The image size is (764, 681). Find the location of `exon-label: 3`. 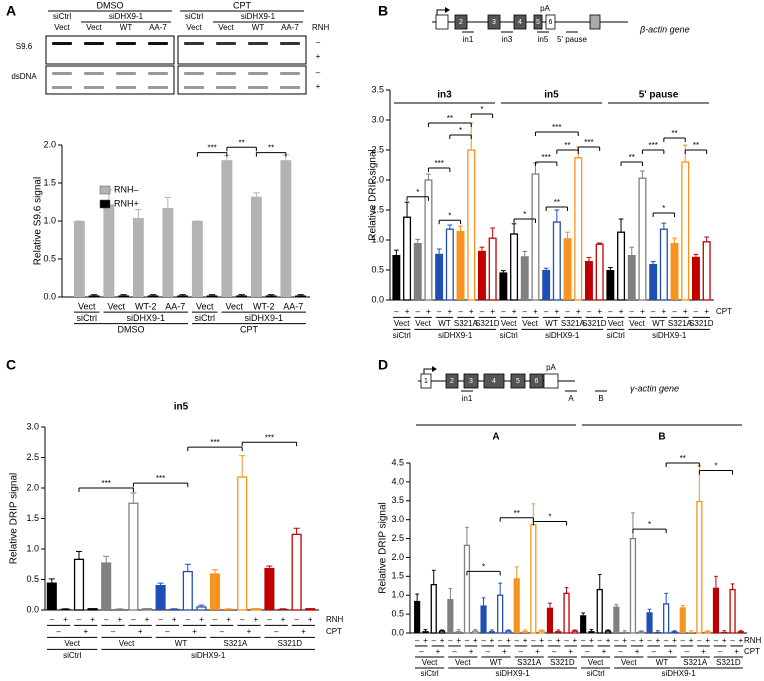

exon-label: 3 is located at coordinates (471, 381).